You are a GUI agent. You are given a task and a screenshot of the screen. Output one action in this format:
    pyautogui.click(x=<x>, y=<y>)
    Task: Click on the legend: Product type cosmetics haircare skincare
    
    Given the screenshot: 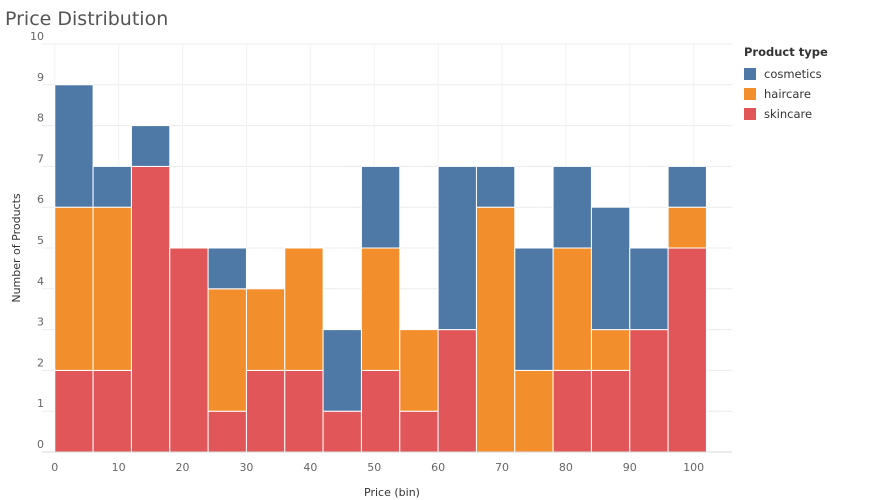 What is the action you would take?
    pyautogui.click(x=786, y=84)
    